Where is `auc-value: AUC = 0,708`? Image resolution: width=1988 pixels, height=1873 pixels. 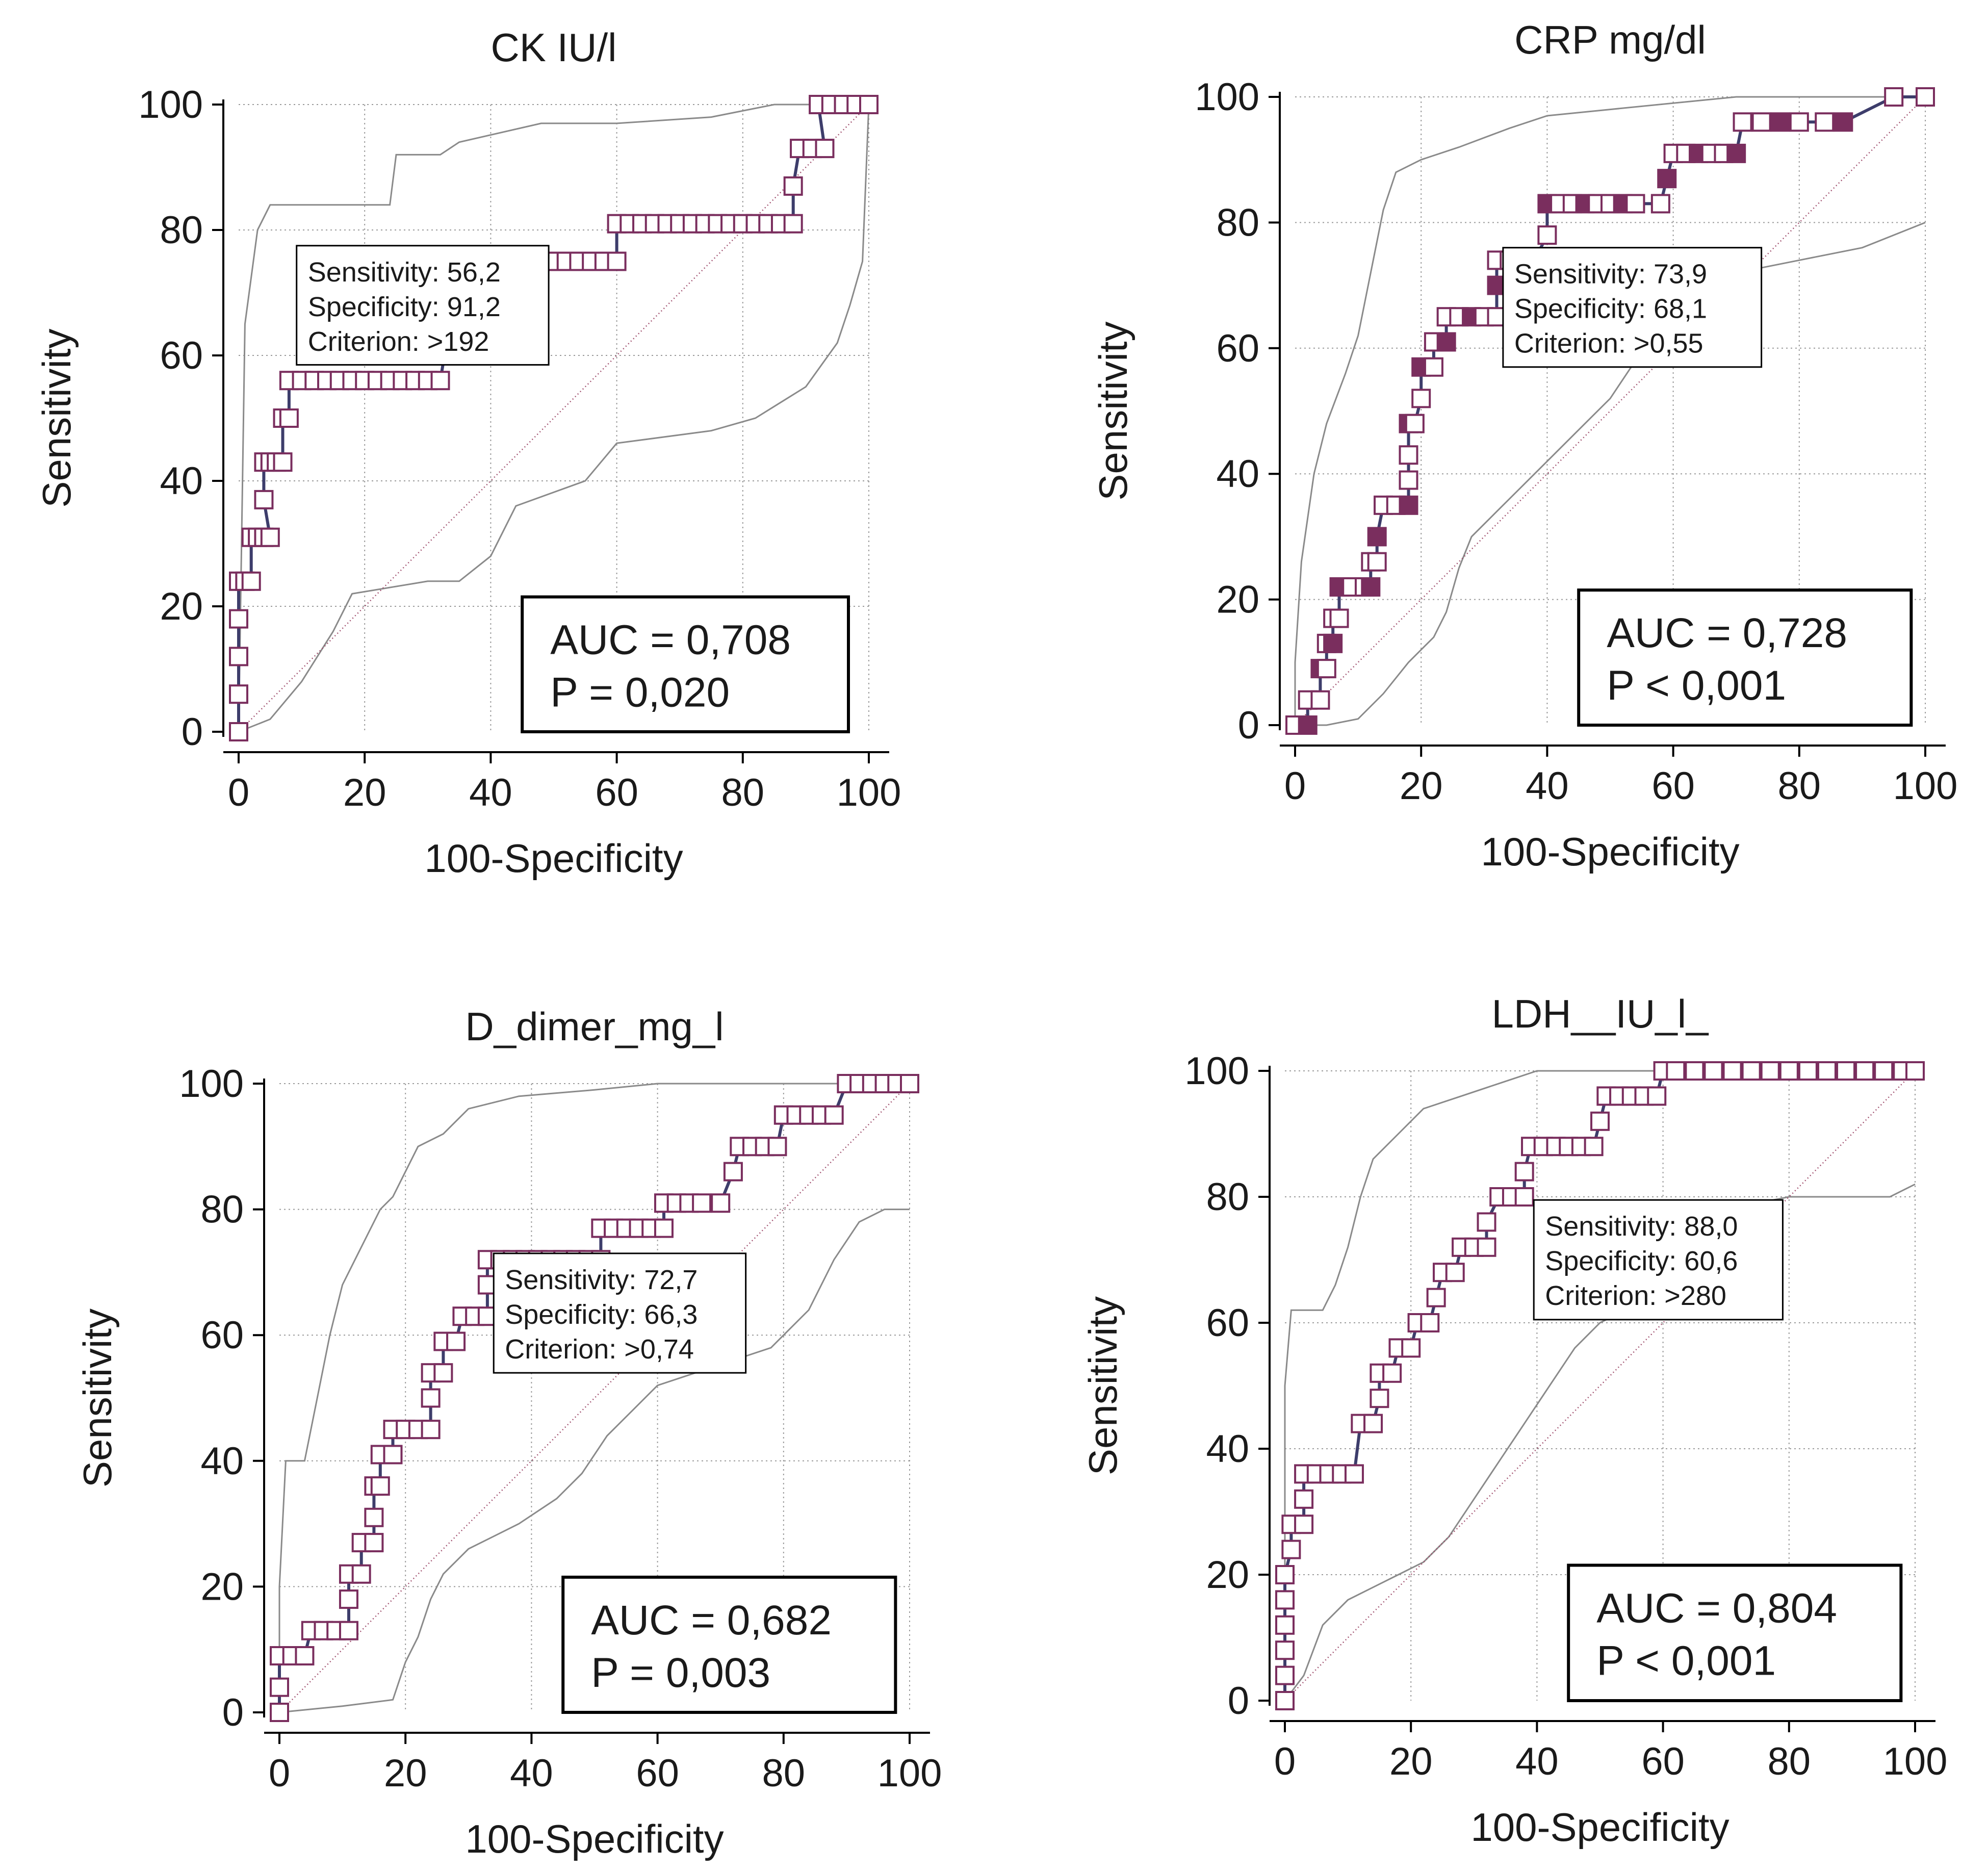 auc-value: AUC = 0,708 is located at coordinates (670, 640).